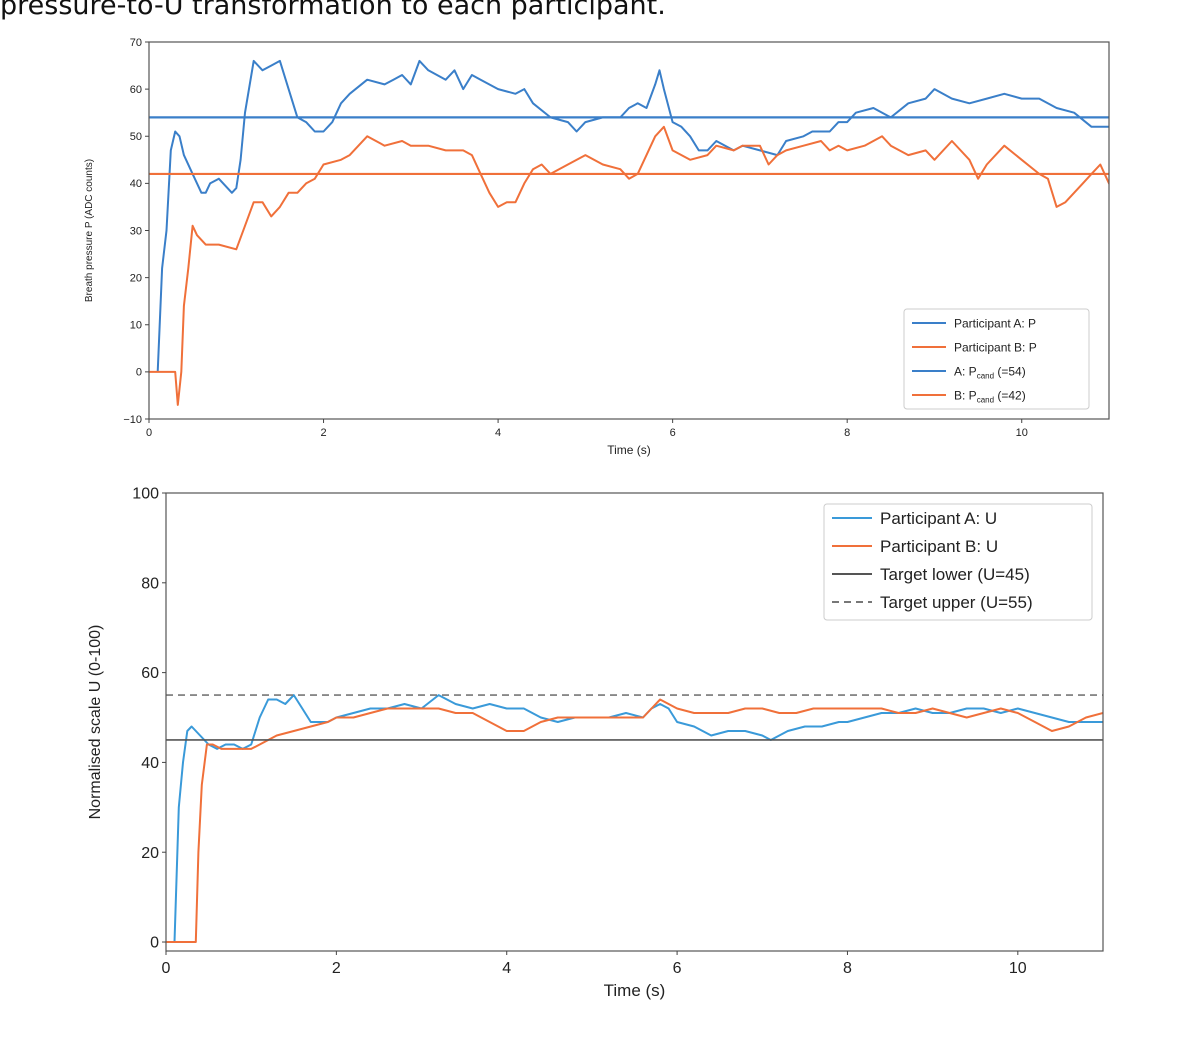 The width and height of the screenshot is (1200, 1045). What do you see at coordinates (938, 518) in the screenshot?
I see `legend-label: Participant A: U` at bounding box center [938, 518].